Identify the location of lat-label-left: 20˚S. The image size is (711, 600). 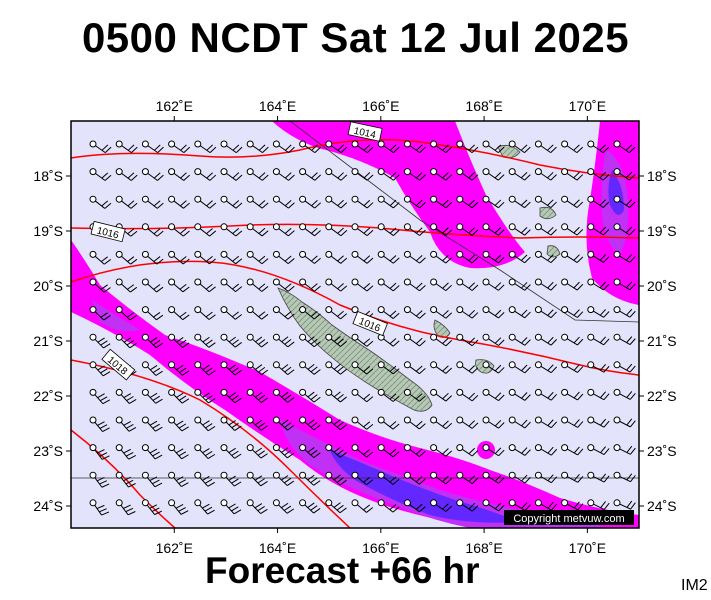
(48, 286).